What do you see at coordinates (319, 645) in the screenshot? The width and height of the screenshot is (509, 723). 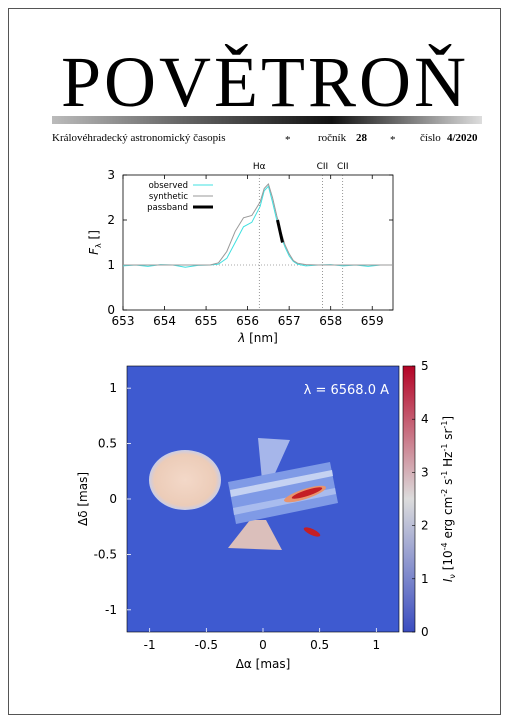 I see `x-tick-label: 0.5` at bounding box center [319, 645].